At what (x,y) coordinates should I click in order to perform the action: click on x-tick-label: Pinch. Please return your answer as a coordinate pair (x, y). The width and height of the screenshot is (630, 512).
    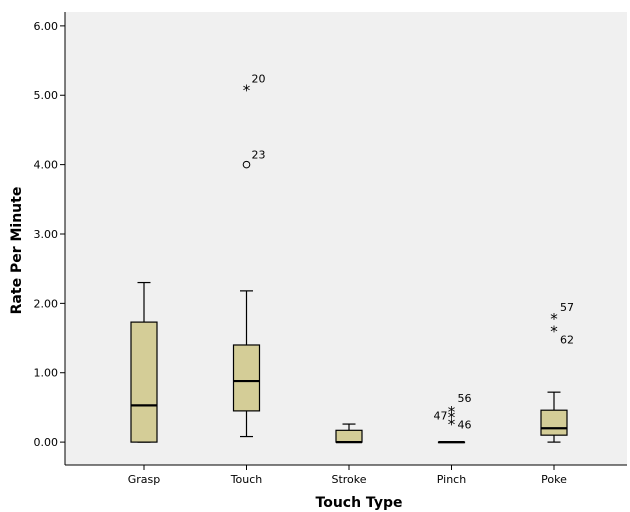
    Looking at the image, I should click on (451, 479).